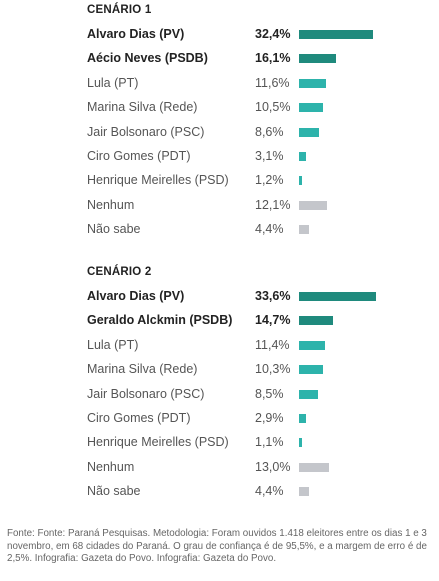  What do you see at coordinates (269, 418) in the screenshot?
I see `value-label: 2,9%` at bounding box center [269, 418].